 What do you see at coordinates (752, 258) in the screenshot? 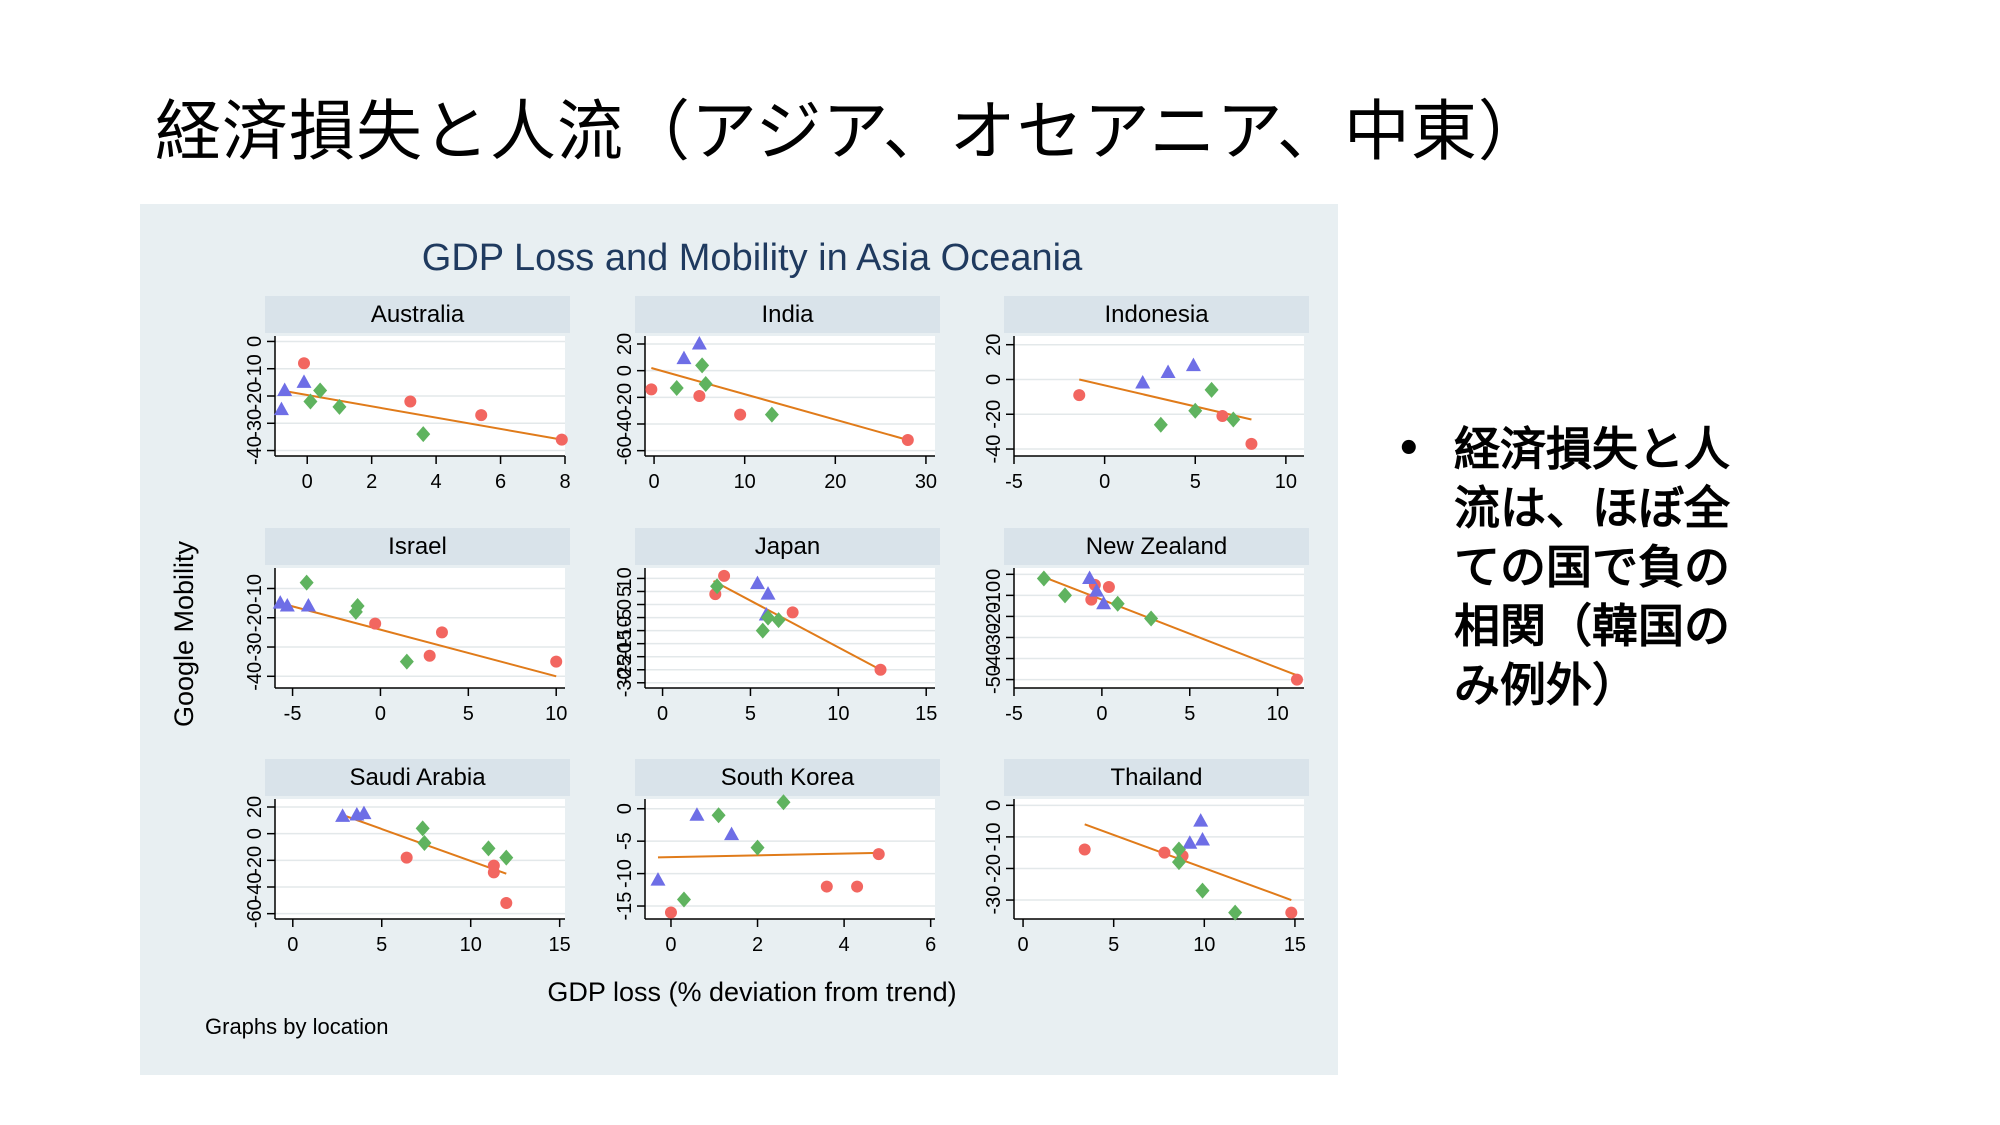
I see `chart-title: GDP Loss and Mobility in Asia Oceania` at bounding box center [752, 258].